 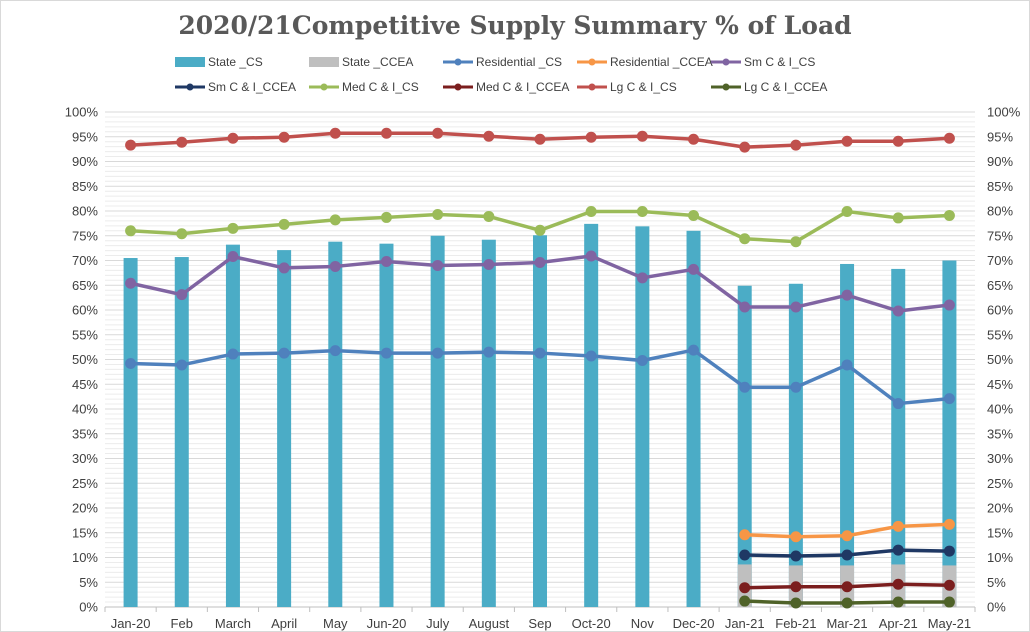 I want to click on x-tick-label: March, so click(x=233, y=623).